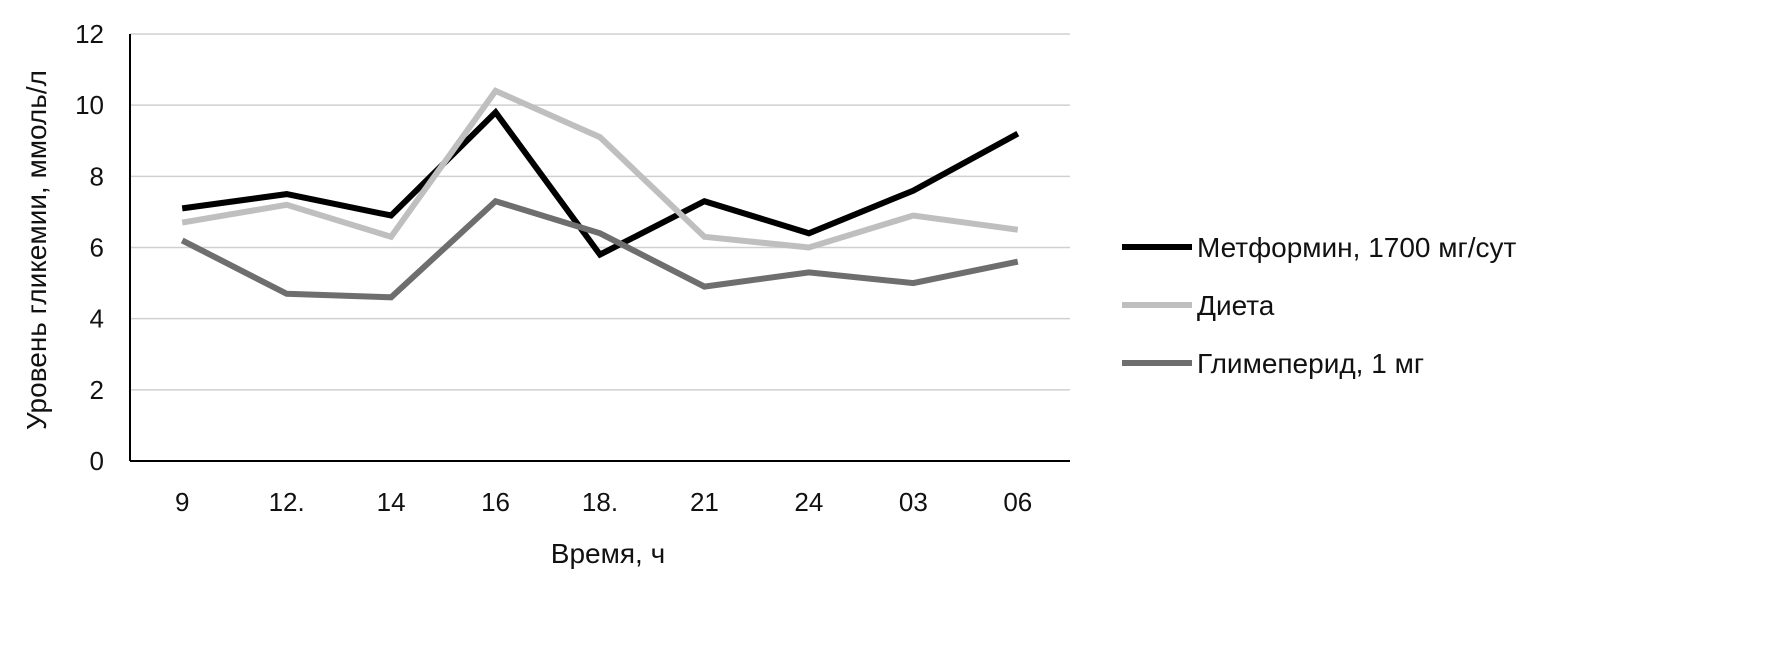 The height and width of the screenshot is (665, 1772). I want to click on x-tick-label: 16, so click(495, 502).